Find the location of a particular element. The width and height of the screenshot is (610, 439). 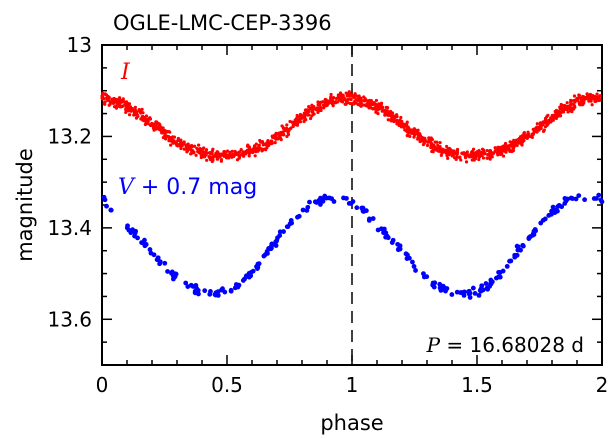

x-tick-label: 1 is located at coordinates (352, 385).